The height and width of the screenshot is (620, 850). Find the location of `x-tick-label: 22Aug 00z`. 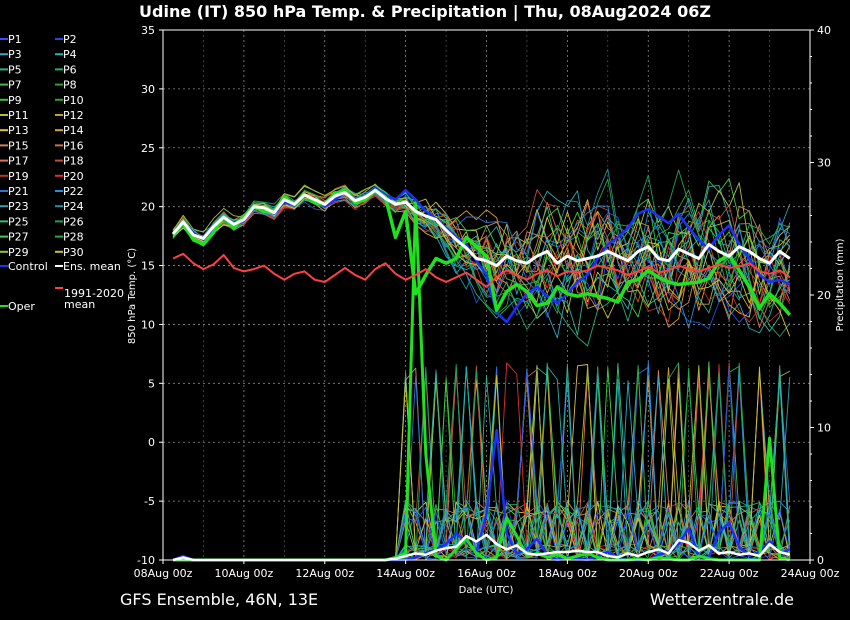

x-tick-label: 22Aug 00z is located at coordinates (729, 573).